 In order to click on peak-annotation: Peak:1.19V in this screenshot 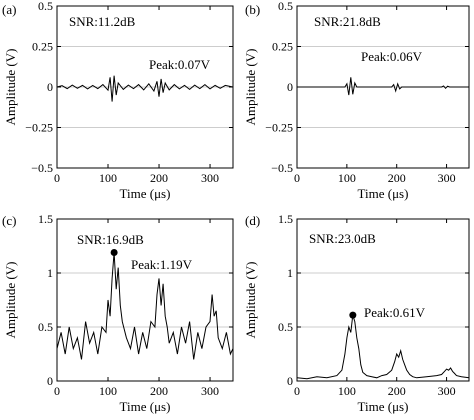, I will do `click(162, 264)`.